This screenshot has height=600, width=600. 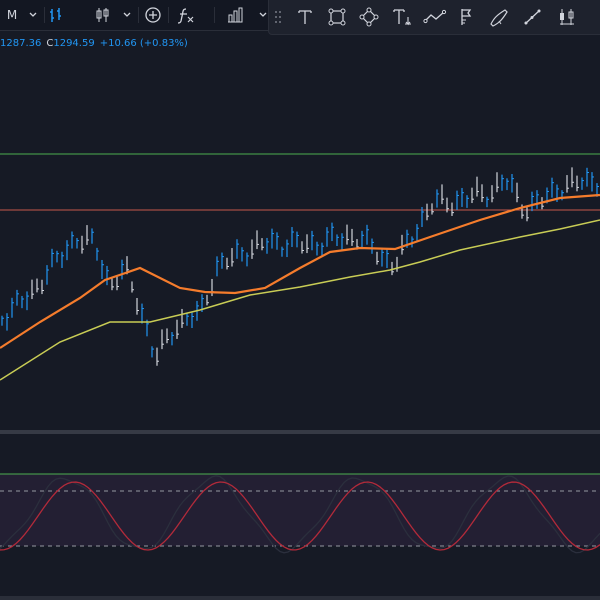 I want to click on drawing-toolbar, so click(x=434, y=17).